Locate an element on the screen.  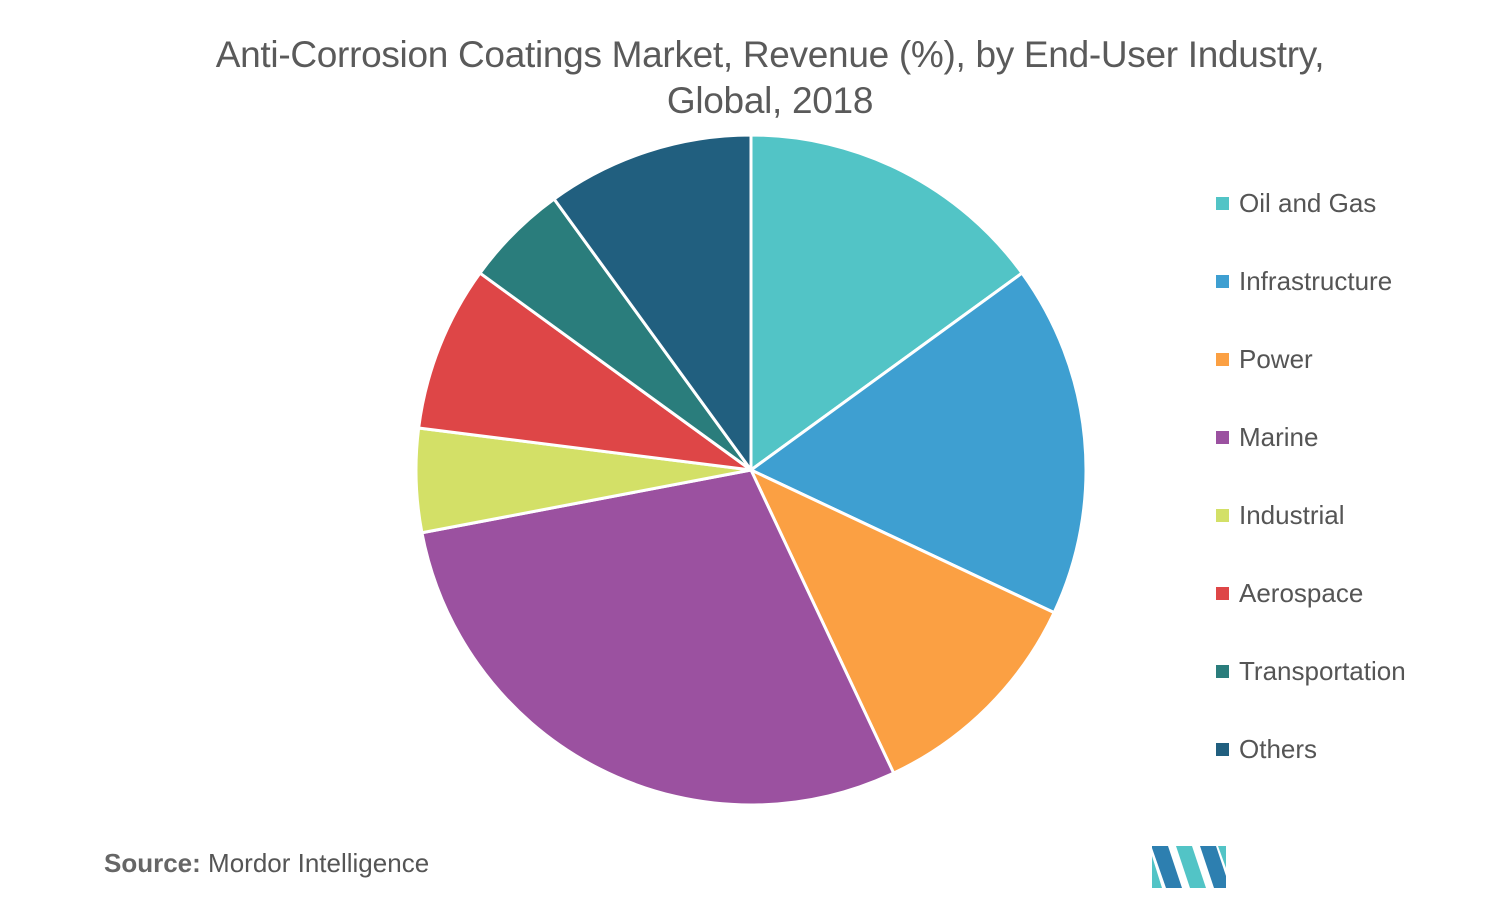
legend-label-transportation: Transportation is located at coordinates (1322, 670).